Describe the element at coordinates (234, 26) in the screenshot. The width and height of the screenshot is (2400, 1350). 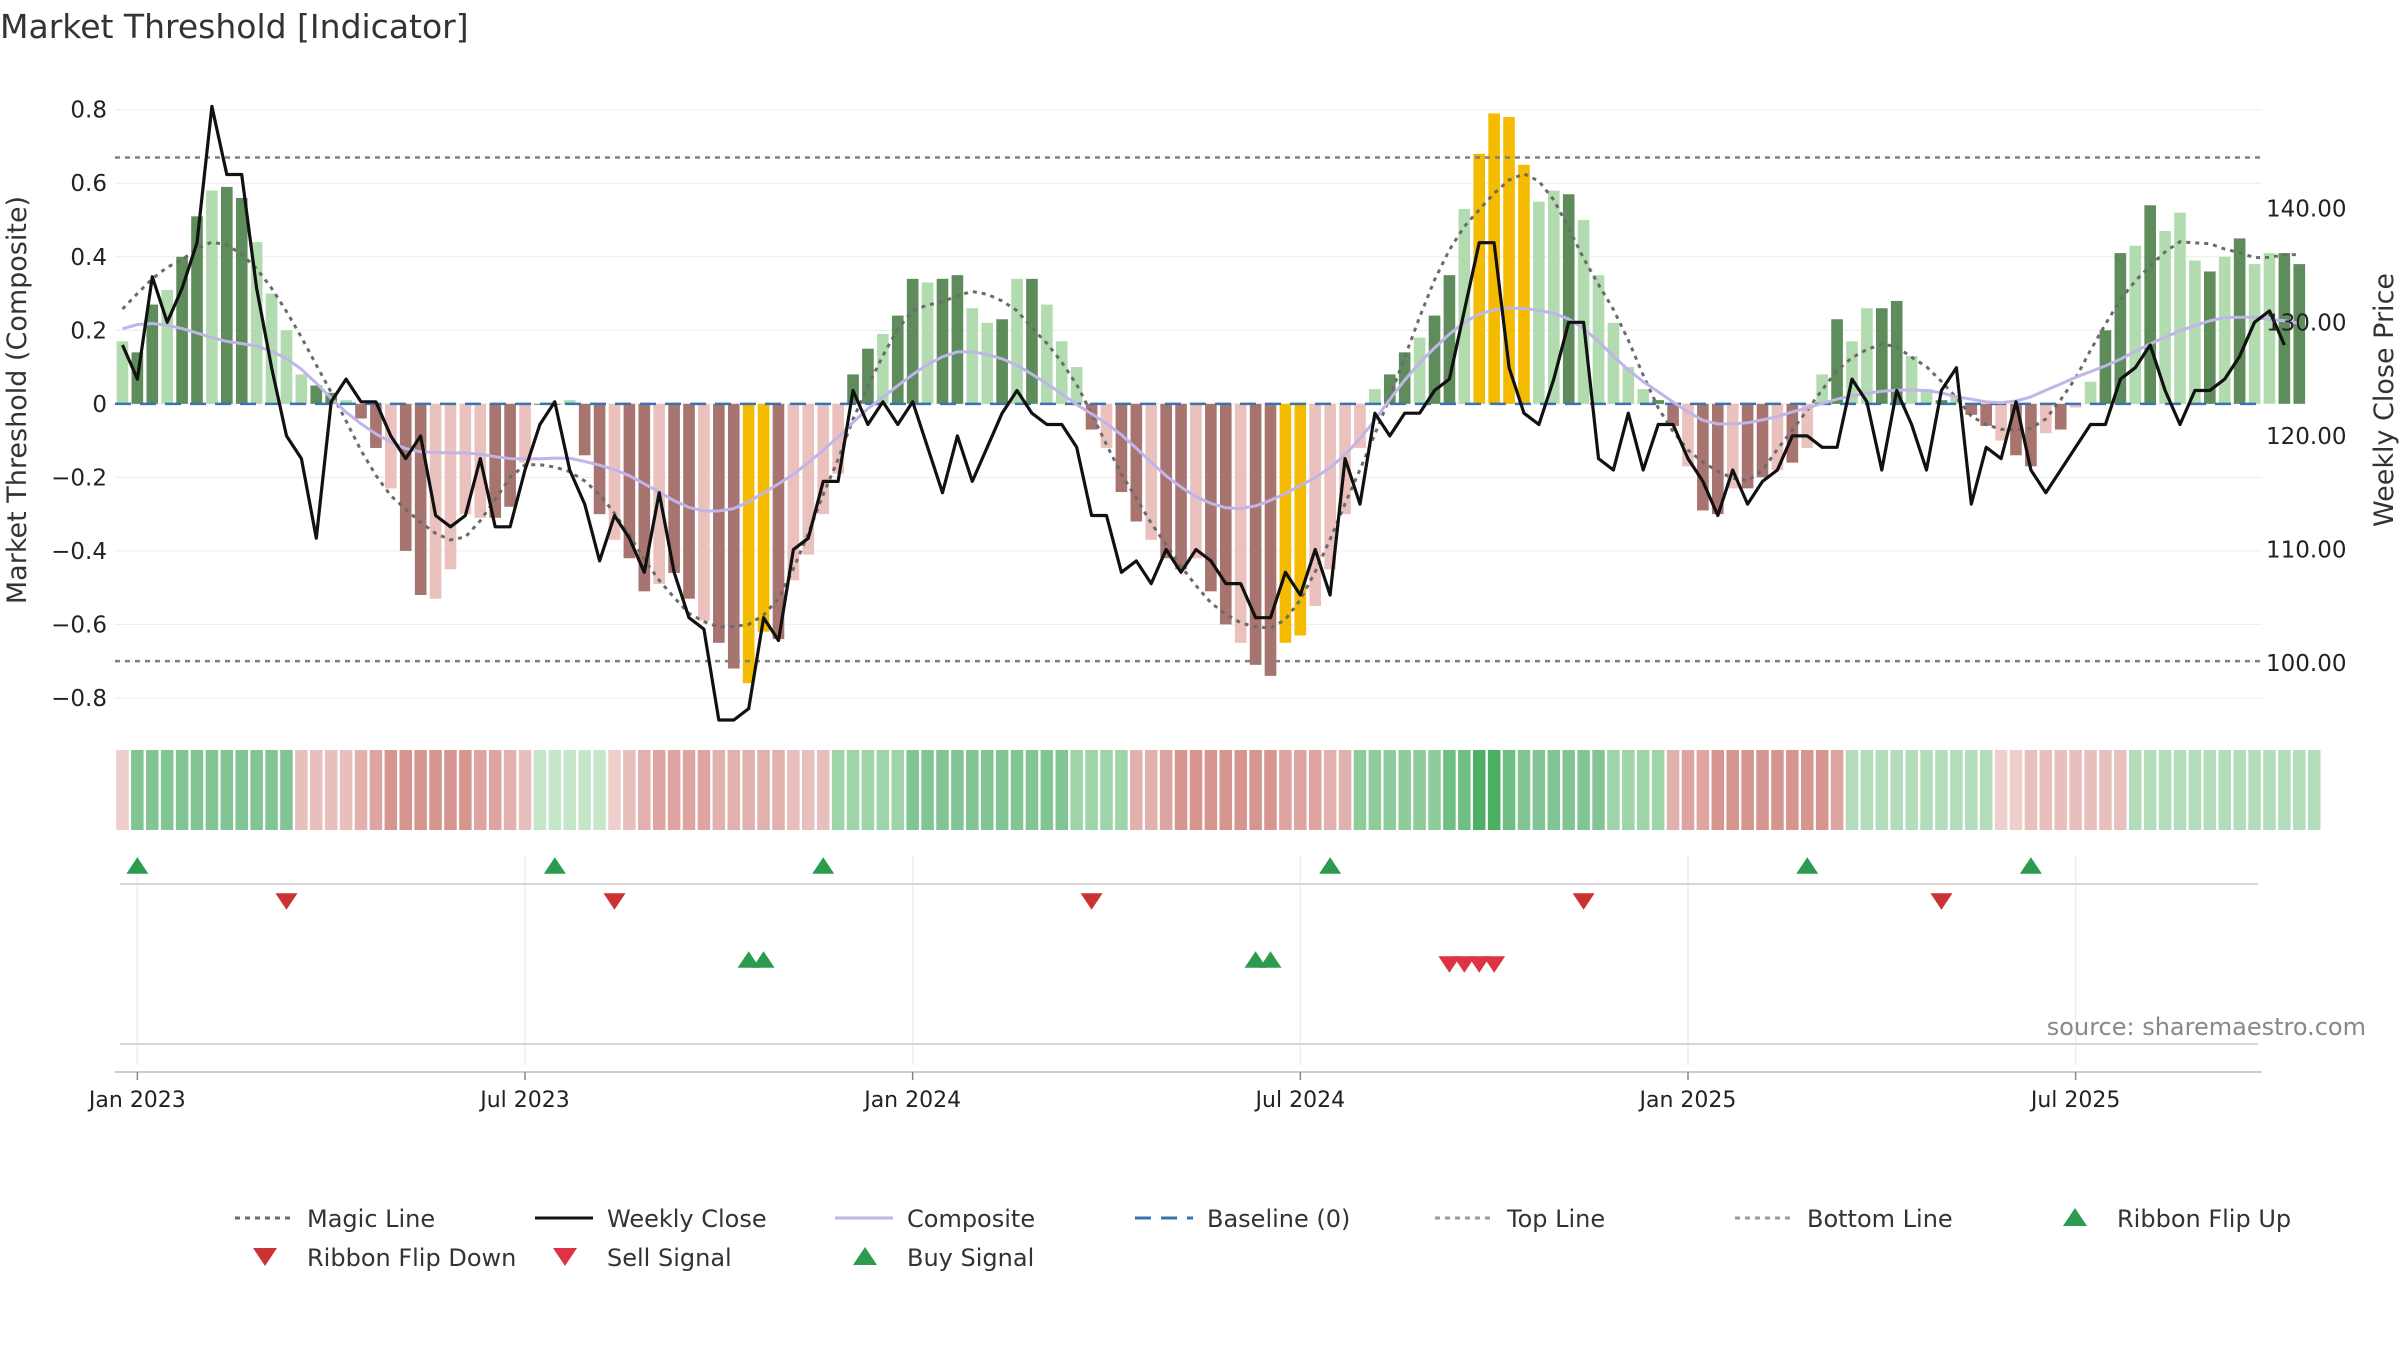
I see `chart-title: Market Threshold [Indicator]` at that location.